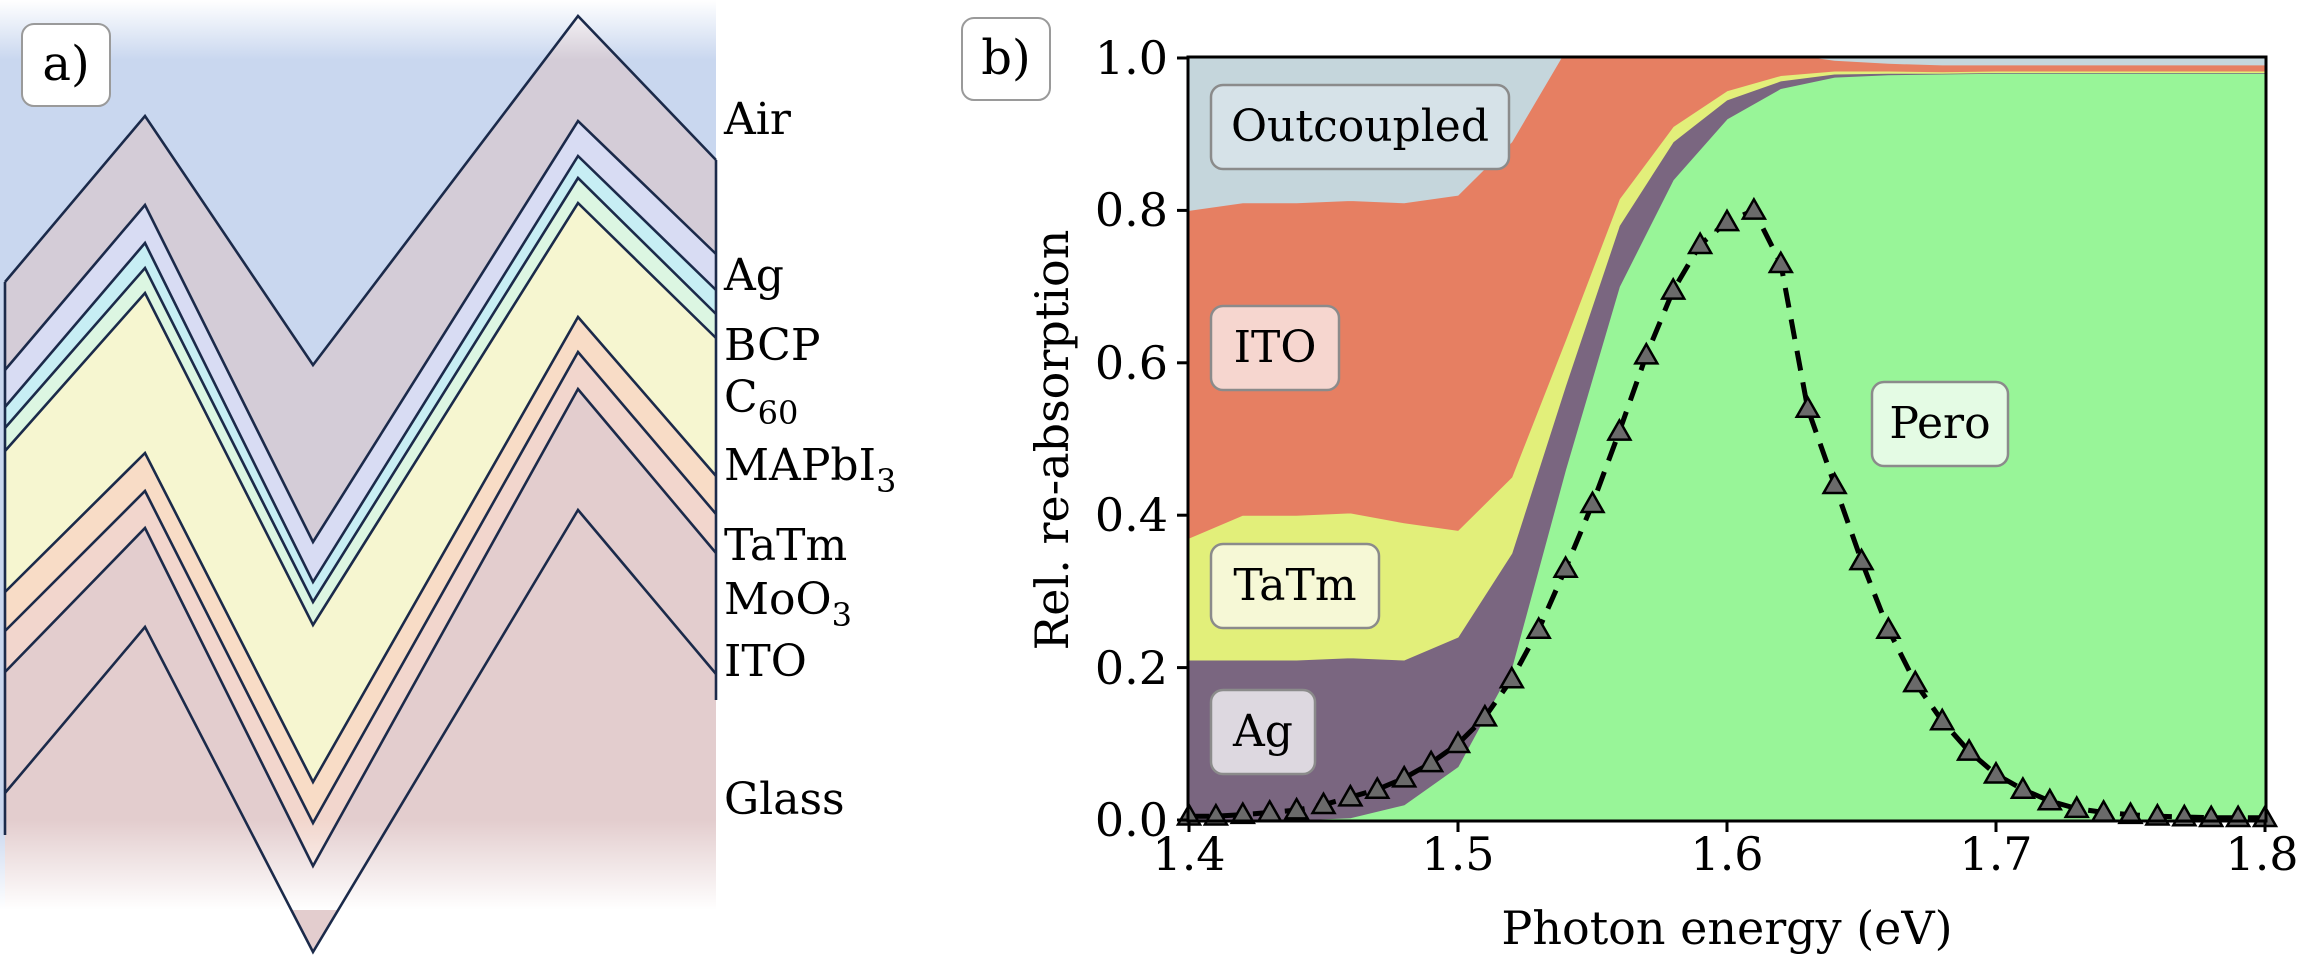  Describe the element at coordinates (358, 865) in the screenshot. I see `bottom-fade` at that location.